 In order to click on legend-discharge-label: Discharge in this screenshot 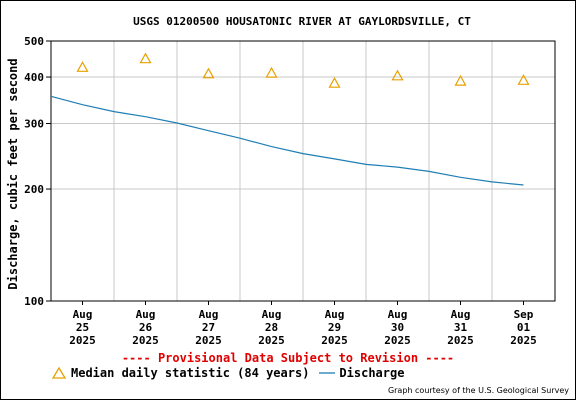, I will do `click(372, 373)`.